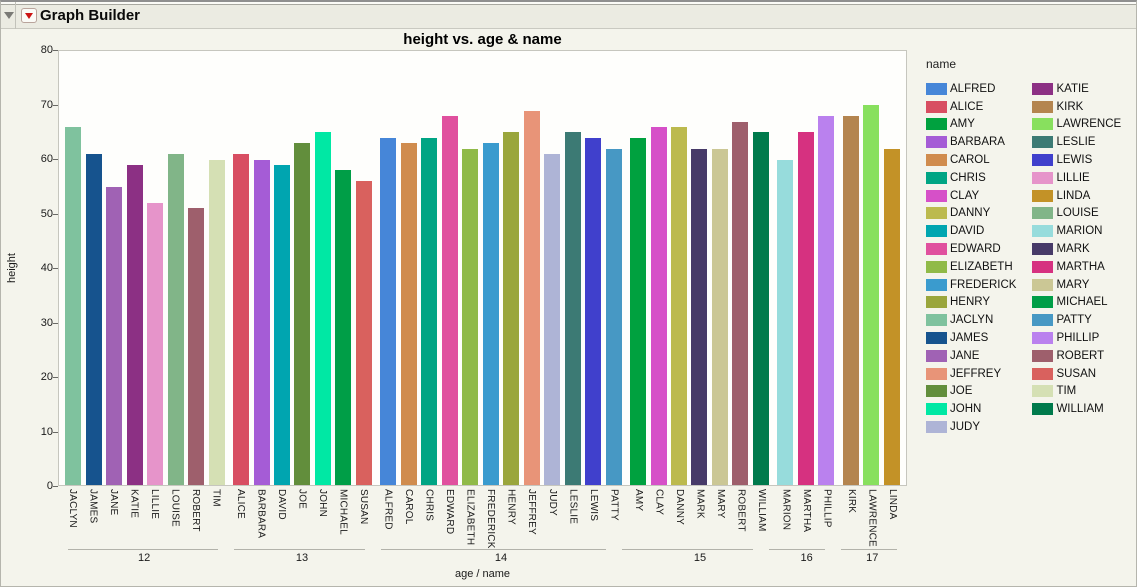 The width and height of the screenshot is (1137, 587). What do you see at coordinates (1043, 338) in the screenshot?
I see `legend-swatch-phillip` at bounding box center [1043, 338].